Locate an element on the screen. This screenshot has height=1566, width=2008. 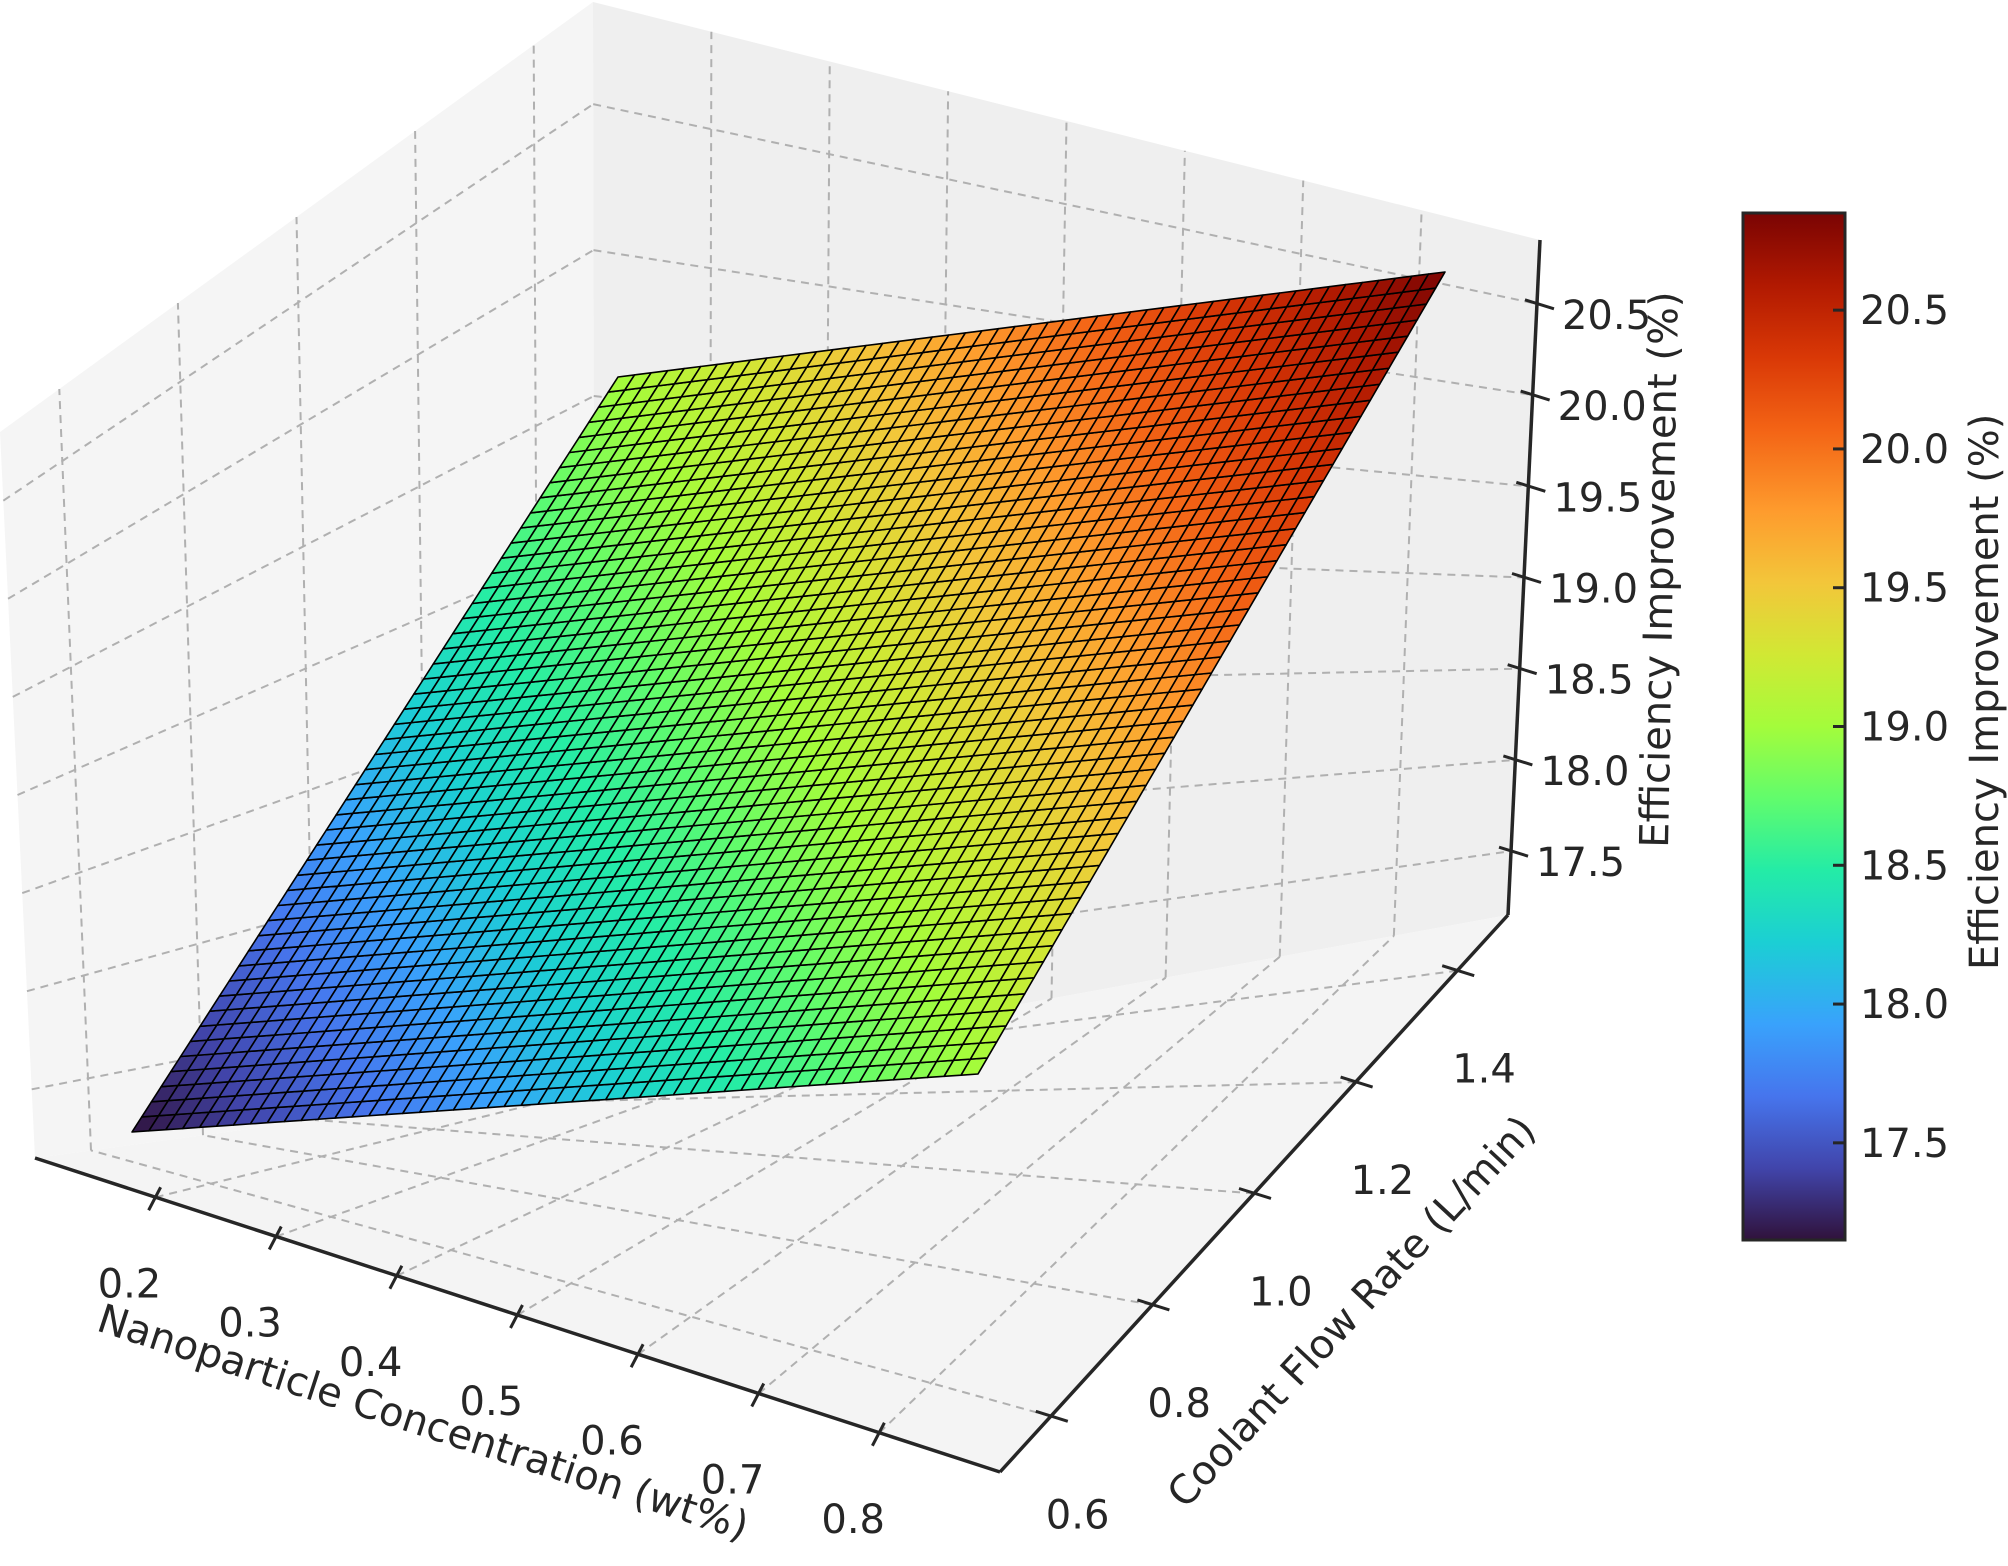
colorbar-tick-label: 19.0 is located at coordinates (1904, 728).